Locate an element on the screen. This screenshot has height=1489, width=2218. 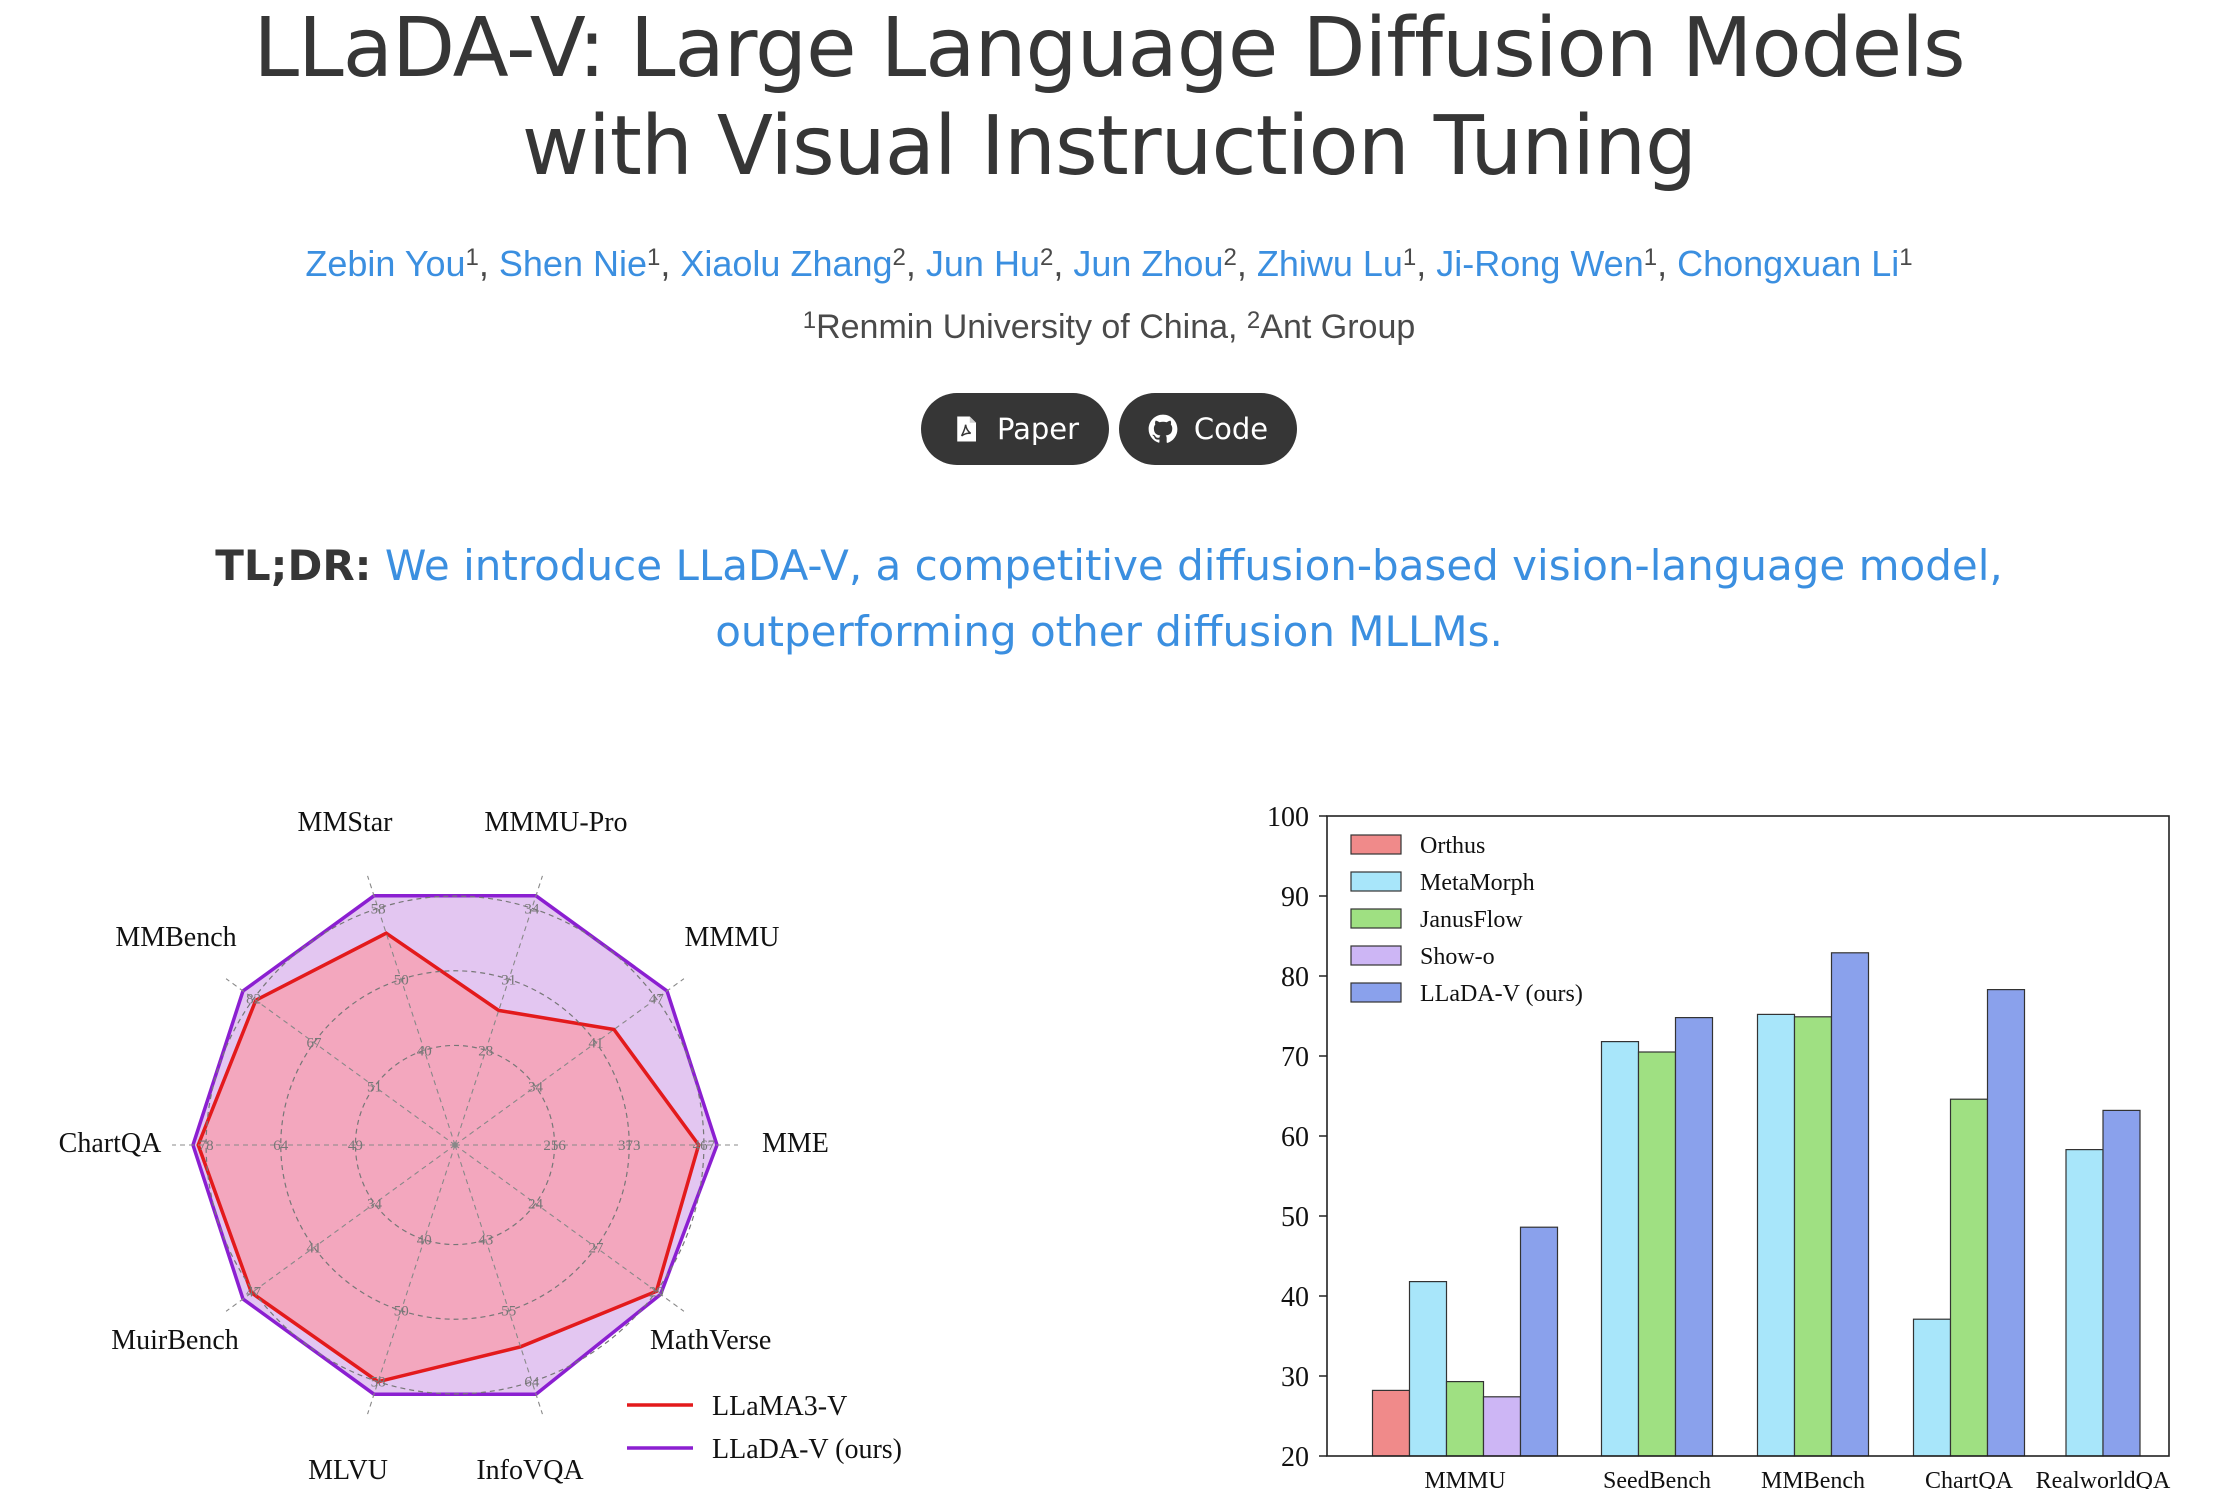
author-link: Ji-Rong Wen is located at coordinates (1540, 263).